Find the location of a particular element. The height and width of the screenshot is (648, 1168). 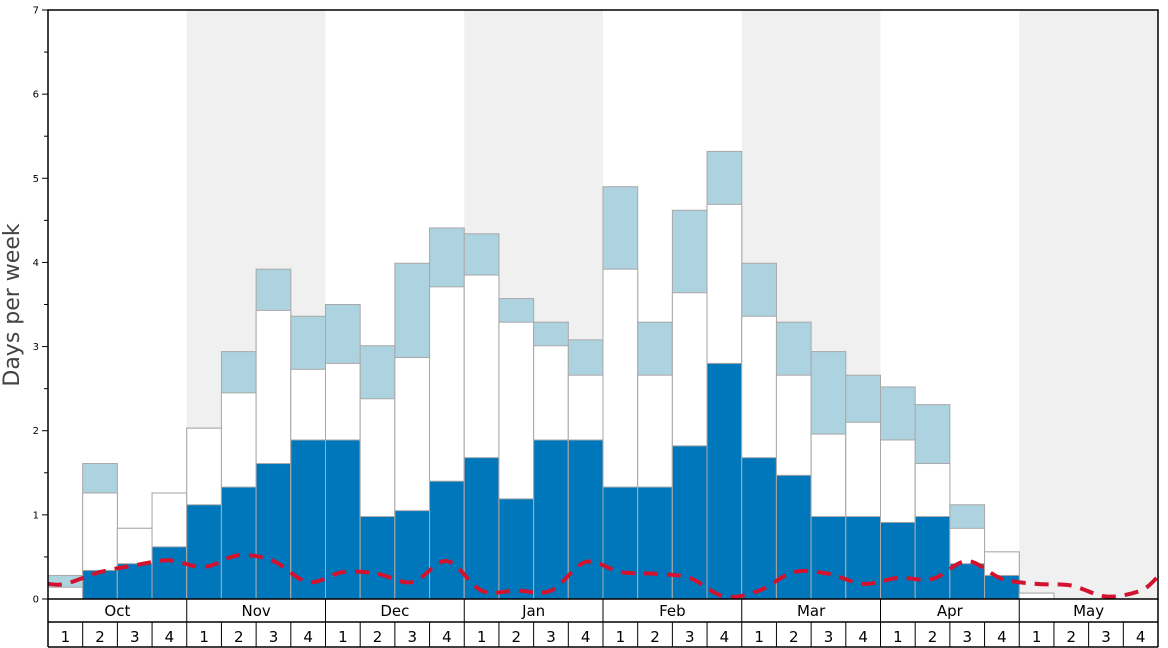

y-tick-label-3: 3 is located at coordinates (36, 347).